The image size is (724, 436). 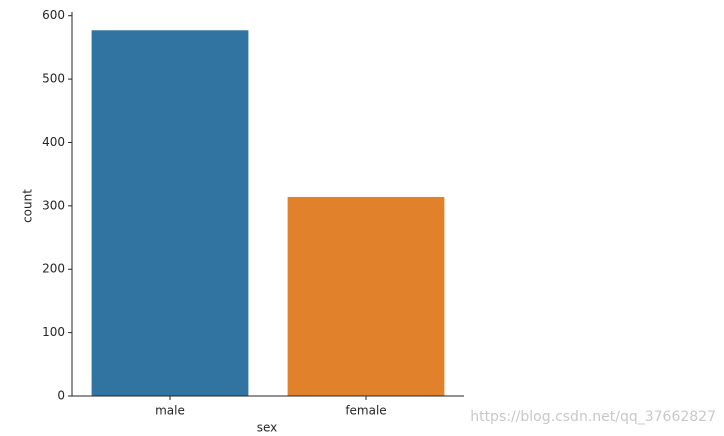 What do you see at coordinates (53, 142) in the screenshot?
I see `y-tick-label: 400` at bounding box center [53, 142].